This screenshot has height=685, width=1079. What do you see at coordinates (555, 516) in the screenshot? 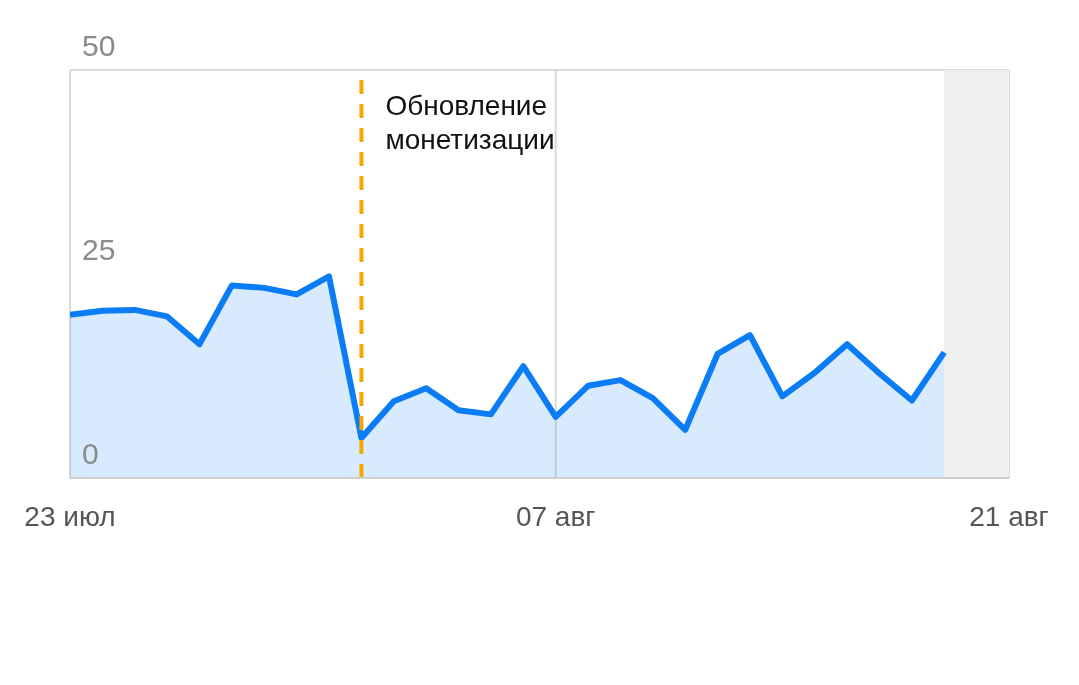
I see `x-tick-label: 07 авг` at bounding box center [555, 516].